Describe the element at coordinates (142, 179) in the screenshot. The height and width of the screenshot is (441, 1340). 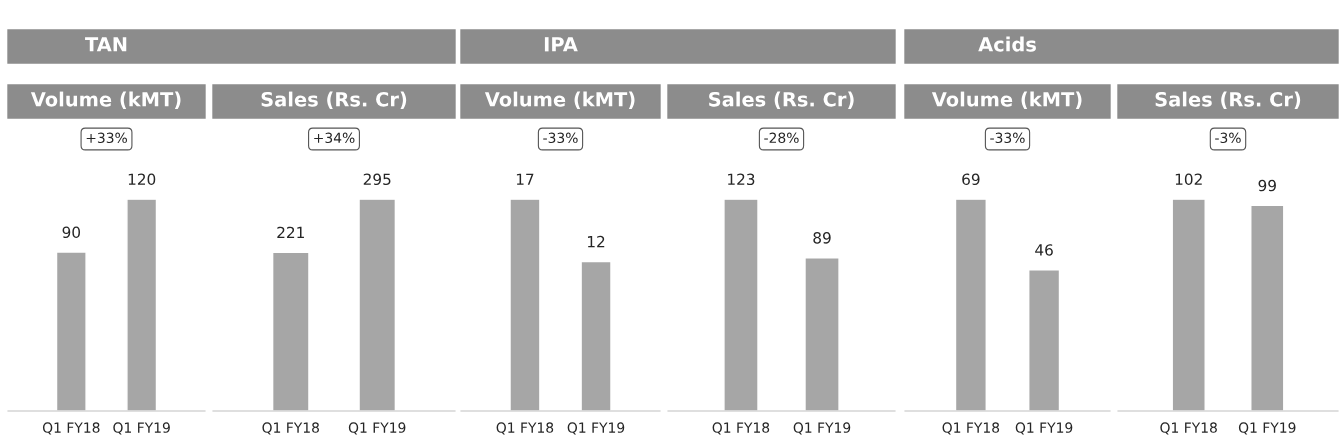
I see `data-label: 120` at that location.